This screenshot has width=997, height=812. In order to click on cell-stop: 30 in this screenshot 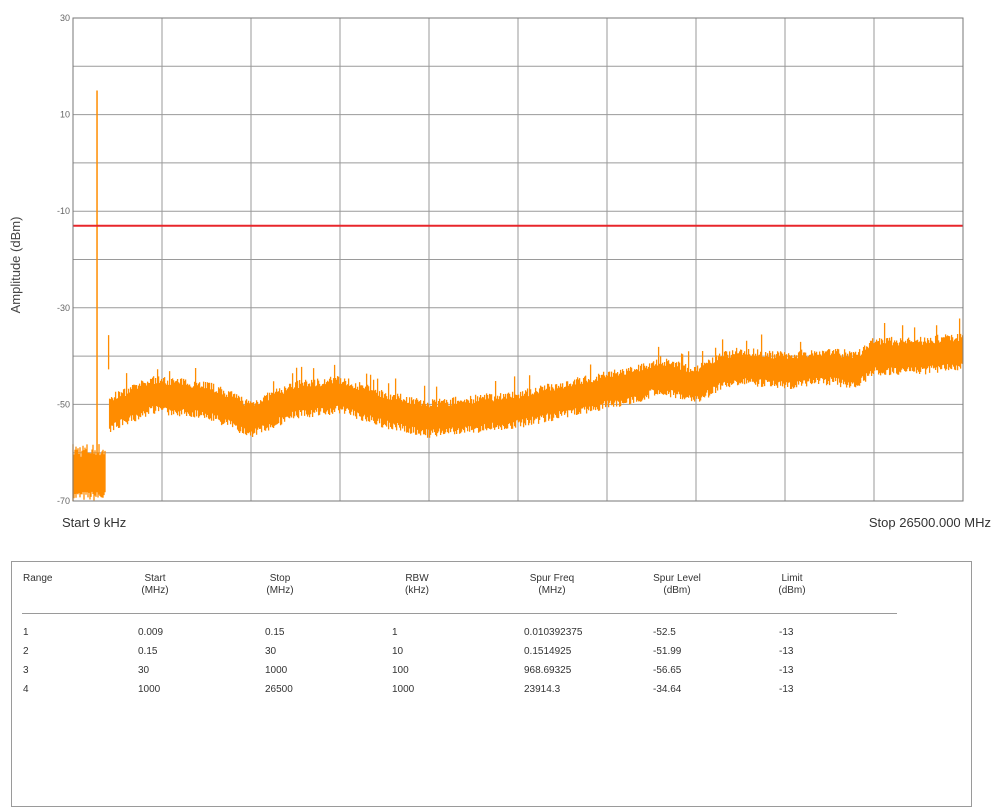, I will do `click(271, 651)`.